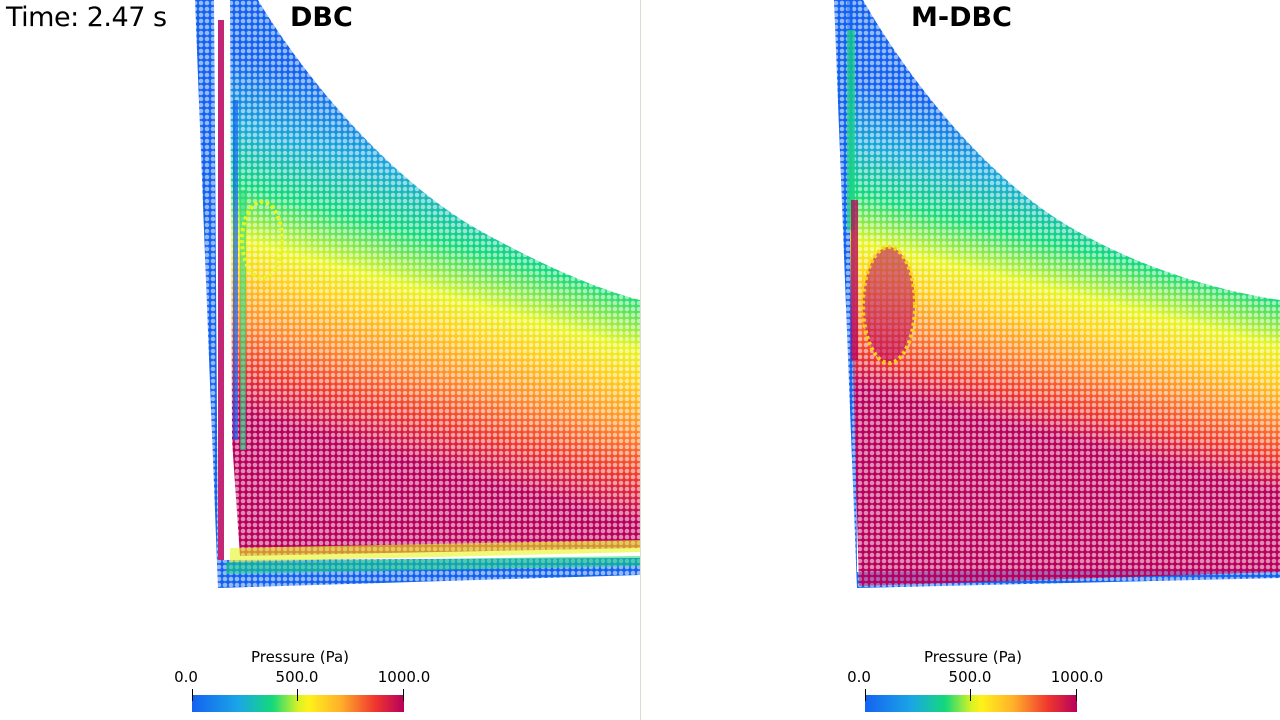 This screenshot has width=1280, height=720. I want to click on panel-title-dbc: DBC, so click(321, 17).